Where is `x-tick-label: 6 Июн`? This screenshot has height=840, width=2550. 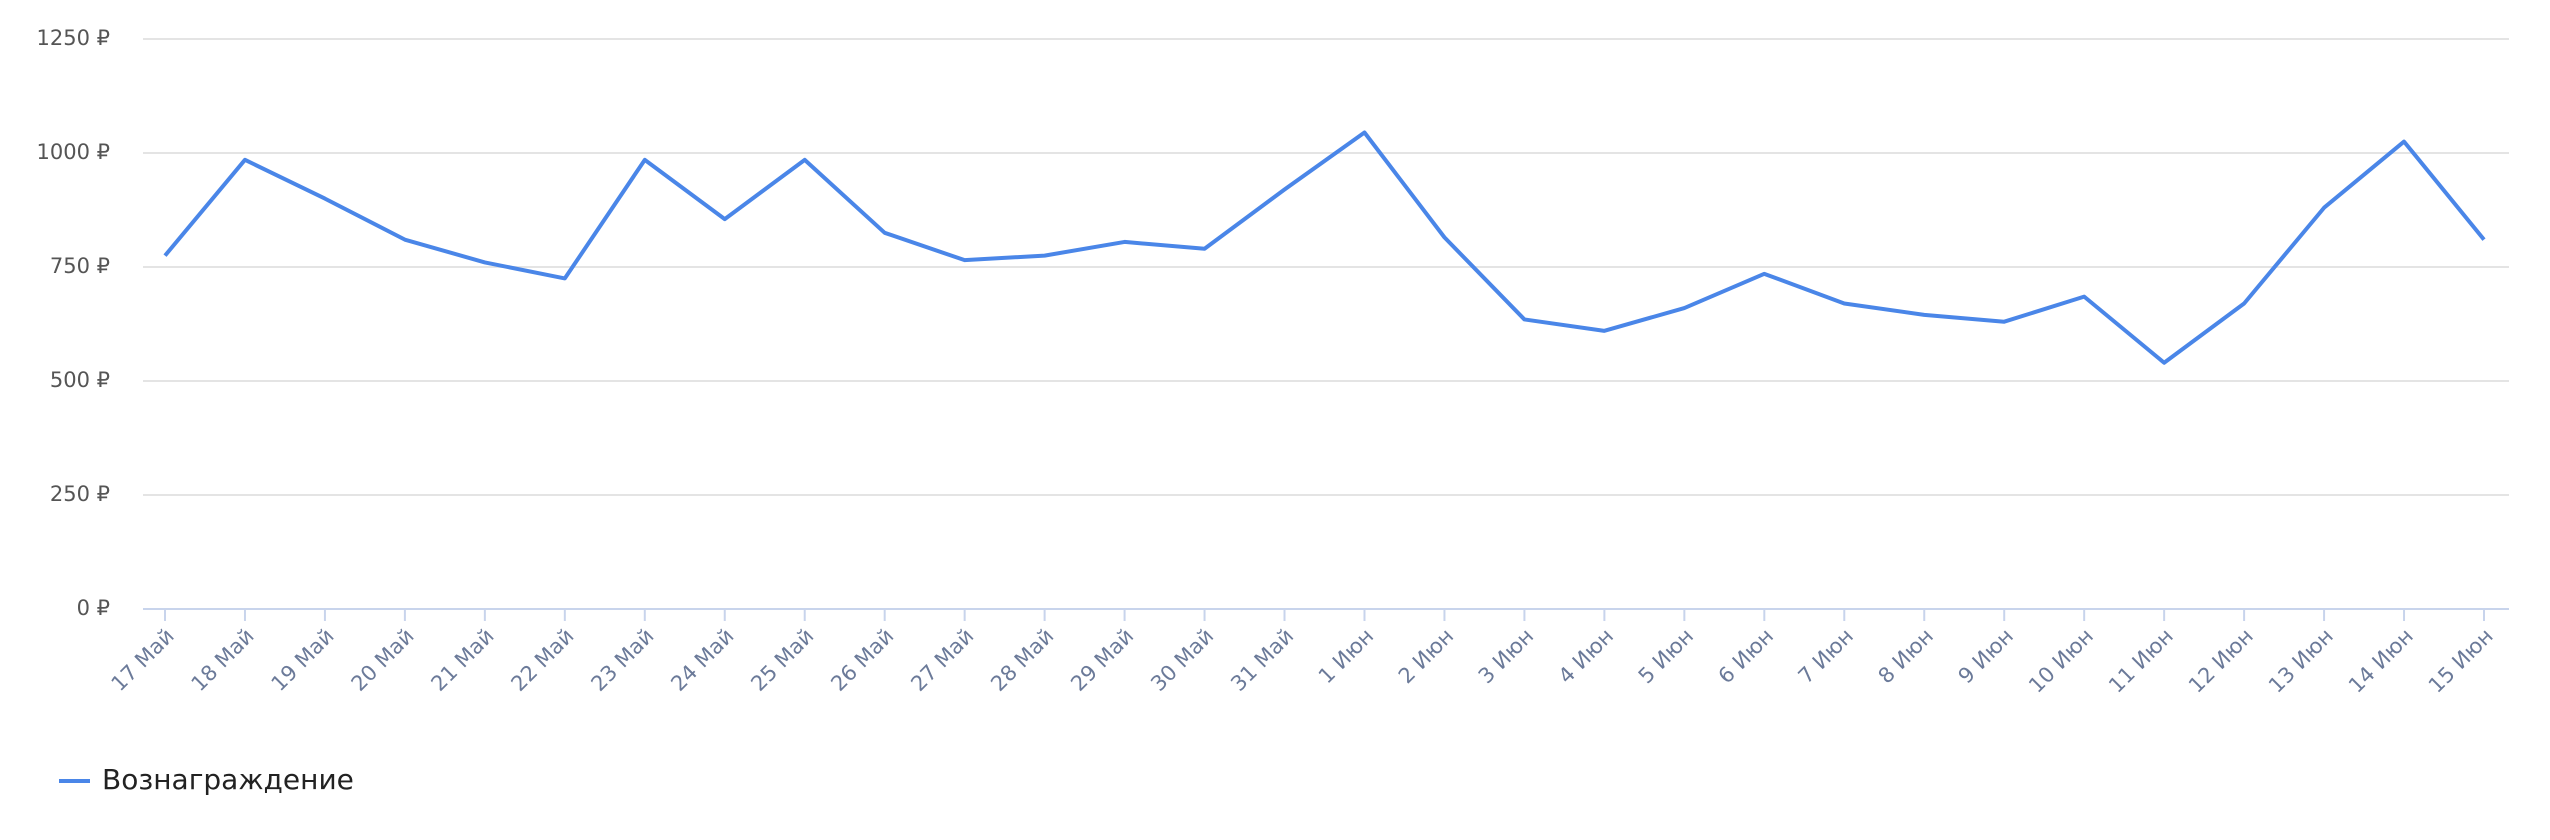
x-tick-label: 6 Июн is located at coordinates (1746, 656).